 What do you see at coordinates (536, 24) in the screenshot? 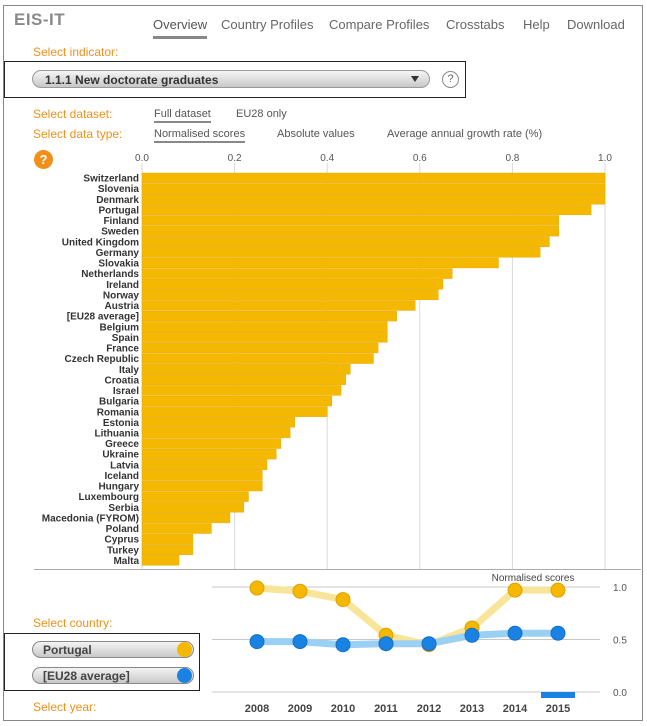
I see `tab-help: Help` at bounding box center [536, 24].